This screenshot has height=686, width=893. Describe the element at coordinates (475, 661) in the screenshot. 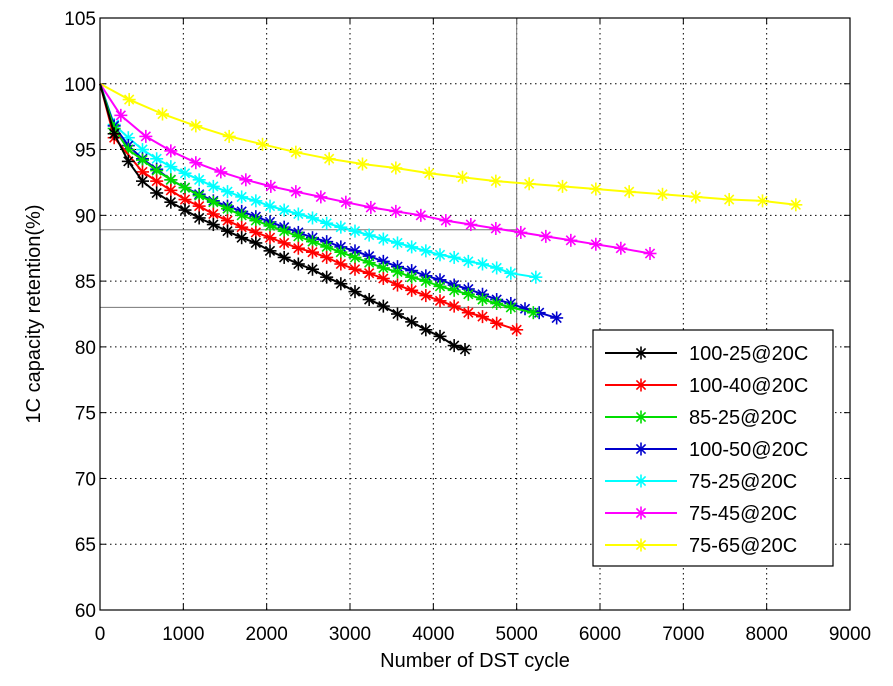

I see `x-axis-label: Number of DST cycle` at that location.